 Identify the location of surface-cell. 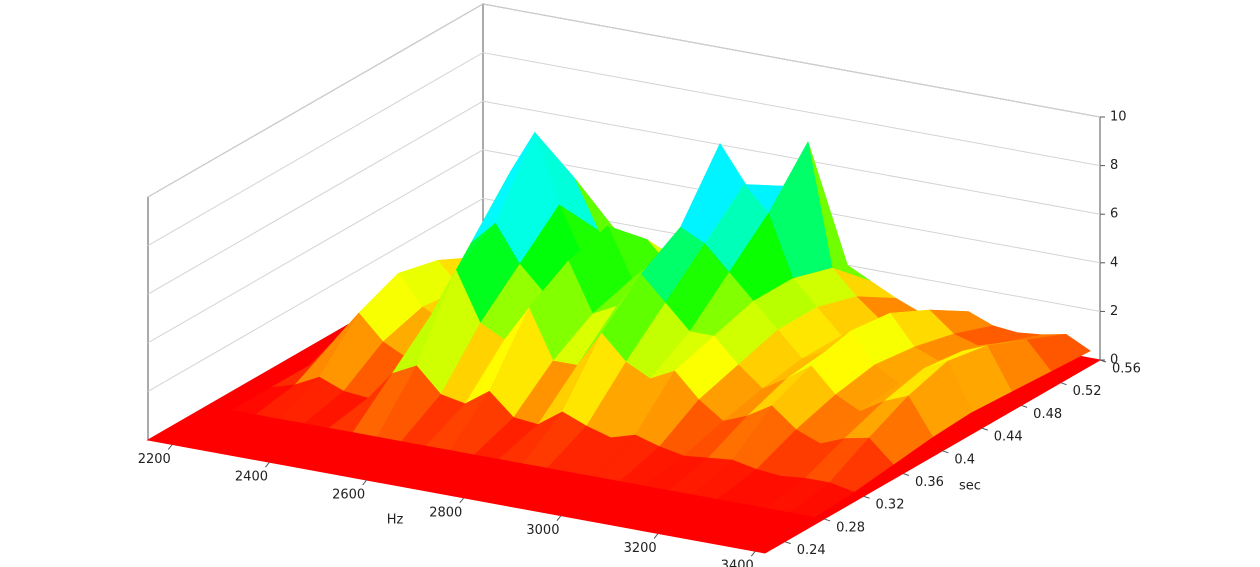
(782, 526).